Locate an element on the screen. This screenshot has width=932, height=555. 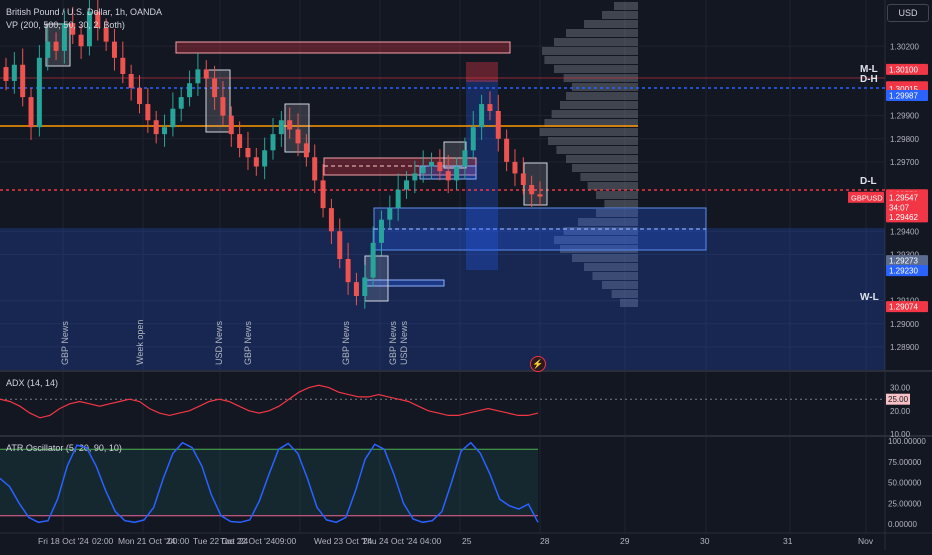
last-price-label: 1.29547 is located at coordinates (903, 197).